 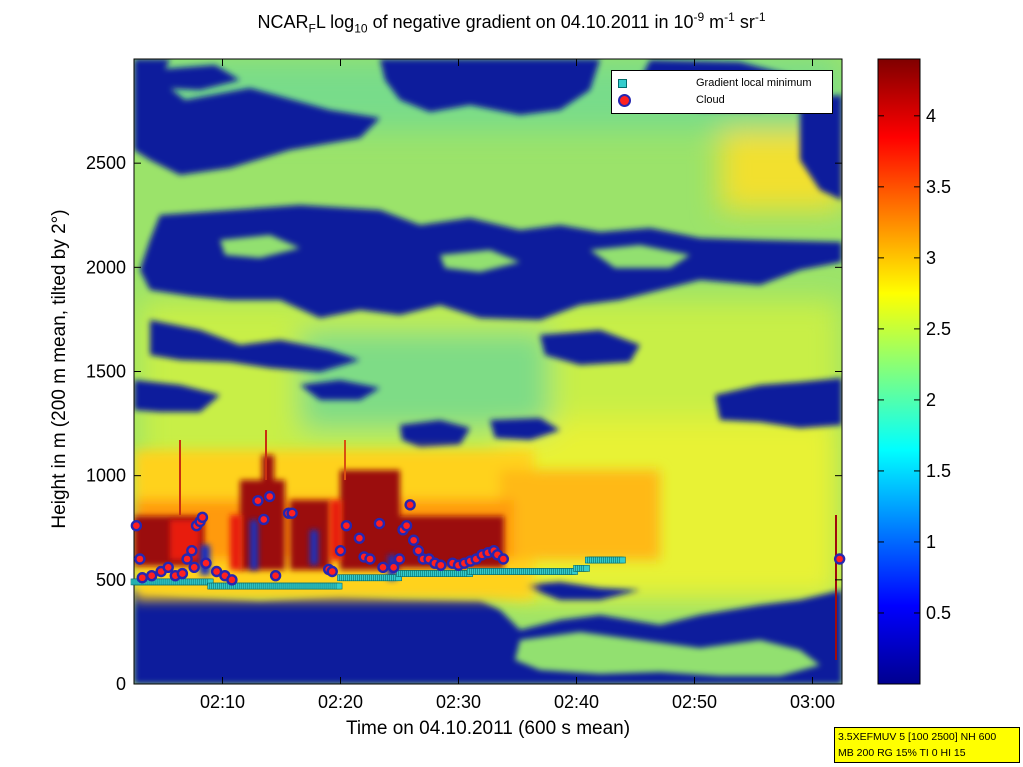 I want to click on legend-item-gradient-minimum: Gradient local minimum, so click(x=715, y=83).